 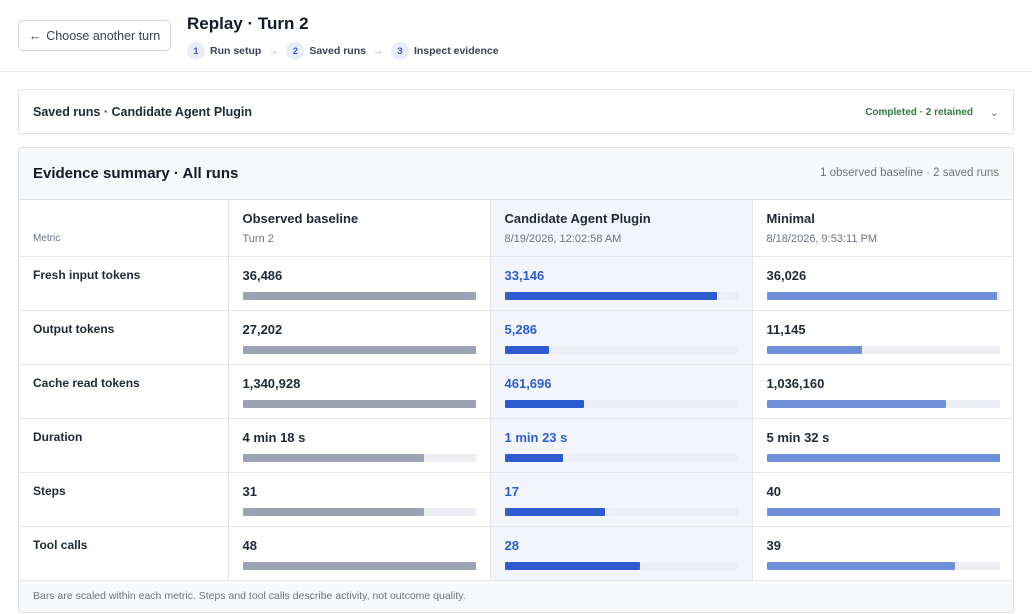 I want to click on metric-cell-candidate: 28, so click(x=621, y=553).